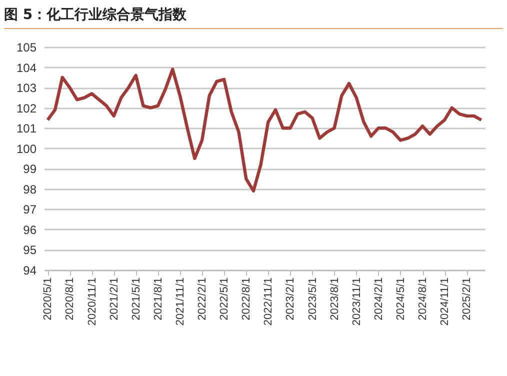 Image resolution: width=507 pixels, height=376 pixels. I want to click on x-tick-label: 2022/2/1, so click(202, 299).